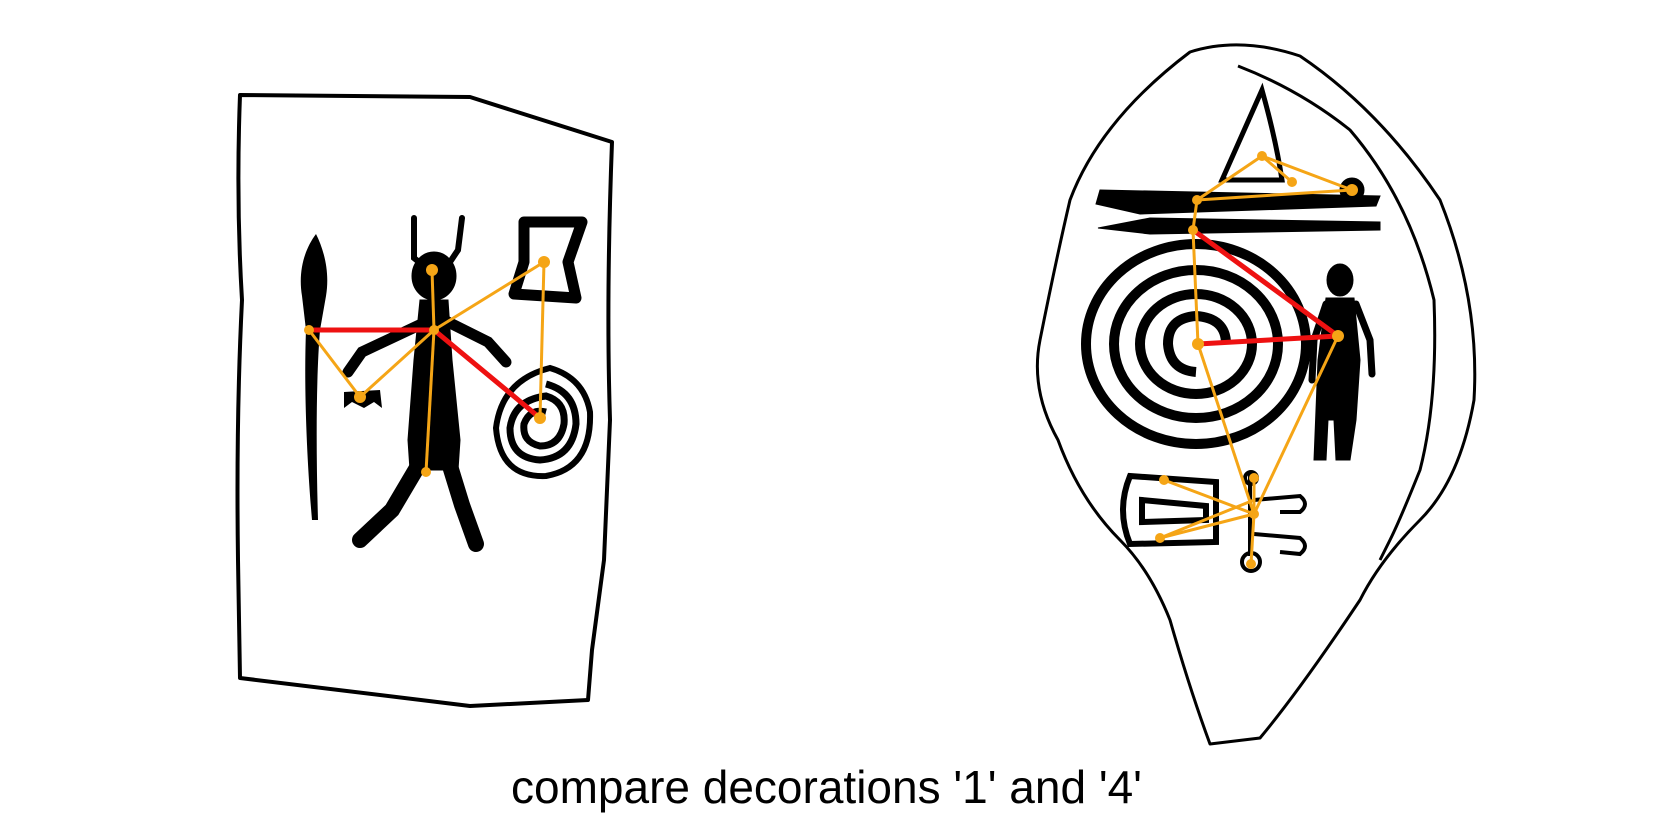  I want to click on decoration-1-nodes, so click(427, 366).